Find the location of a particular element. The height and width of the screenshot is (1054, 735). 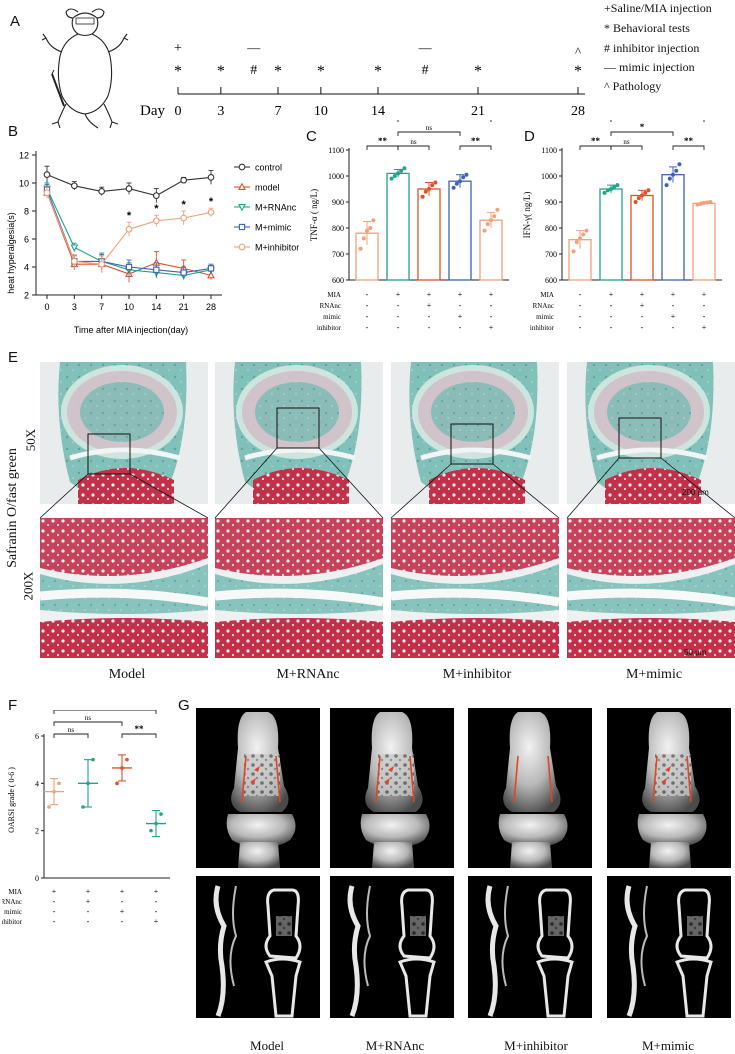

mag-50x-label: 50X is located at coordinates (31, 440).